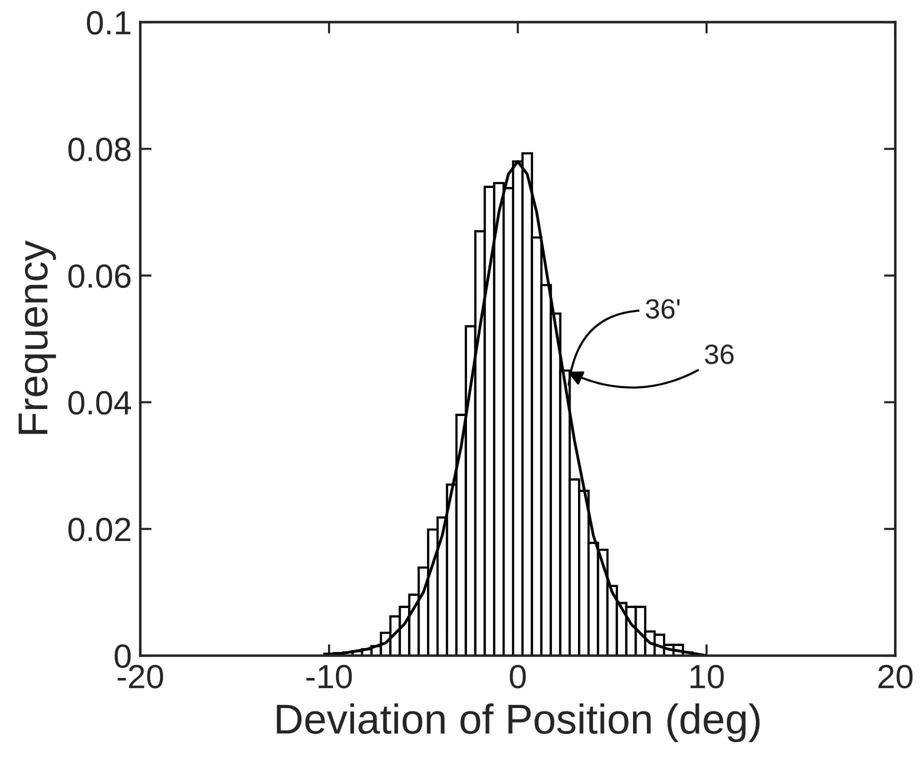 The image size is (923, 765). Describe the element at coordinates (518, 676) in the screenshot. I see `x-tick-label: 0` at that location.